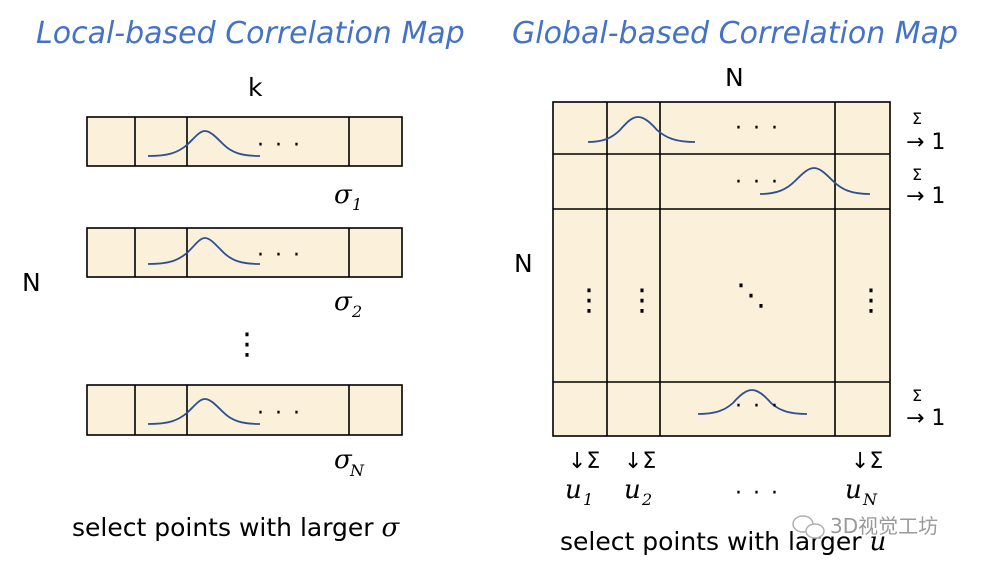  I want to click on u-2-label: u 2, so click(638, 492).